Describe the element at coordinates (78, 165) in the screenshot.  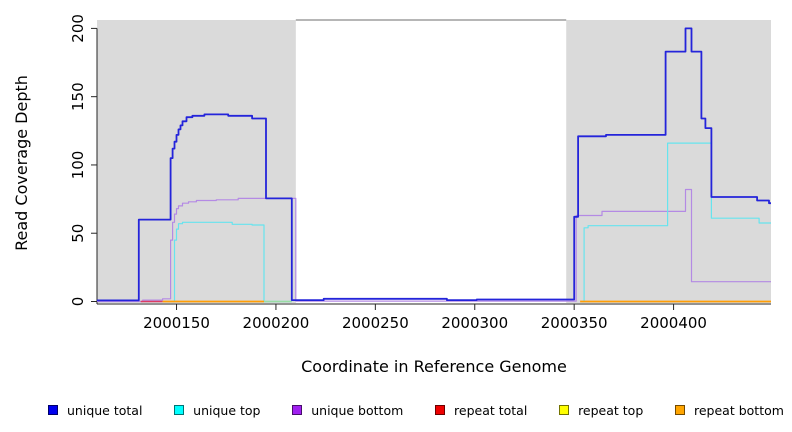
I see `y-tick-label: 100` at that location.